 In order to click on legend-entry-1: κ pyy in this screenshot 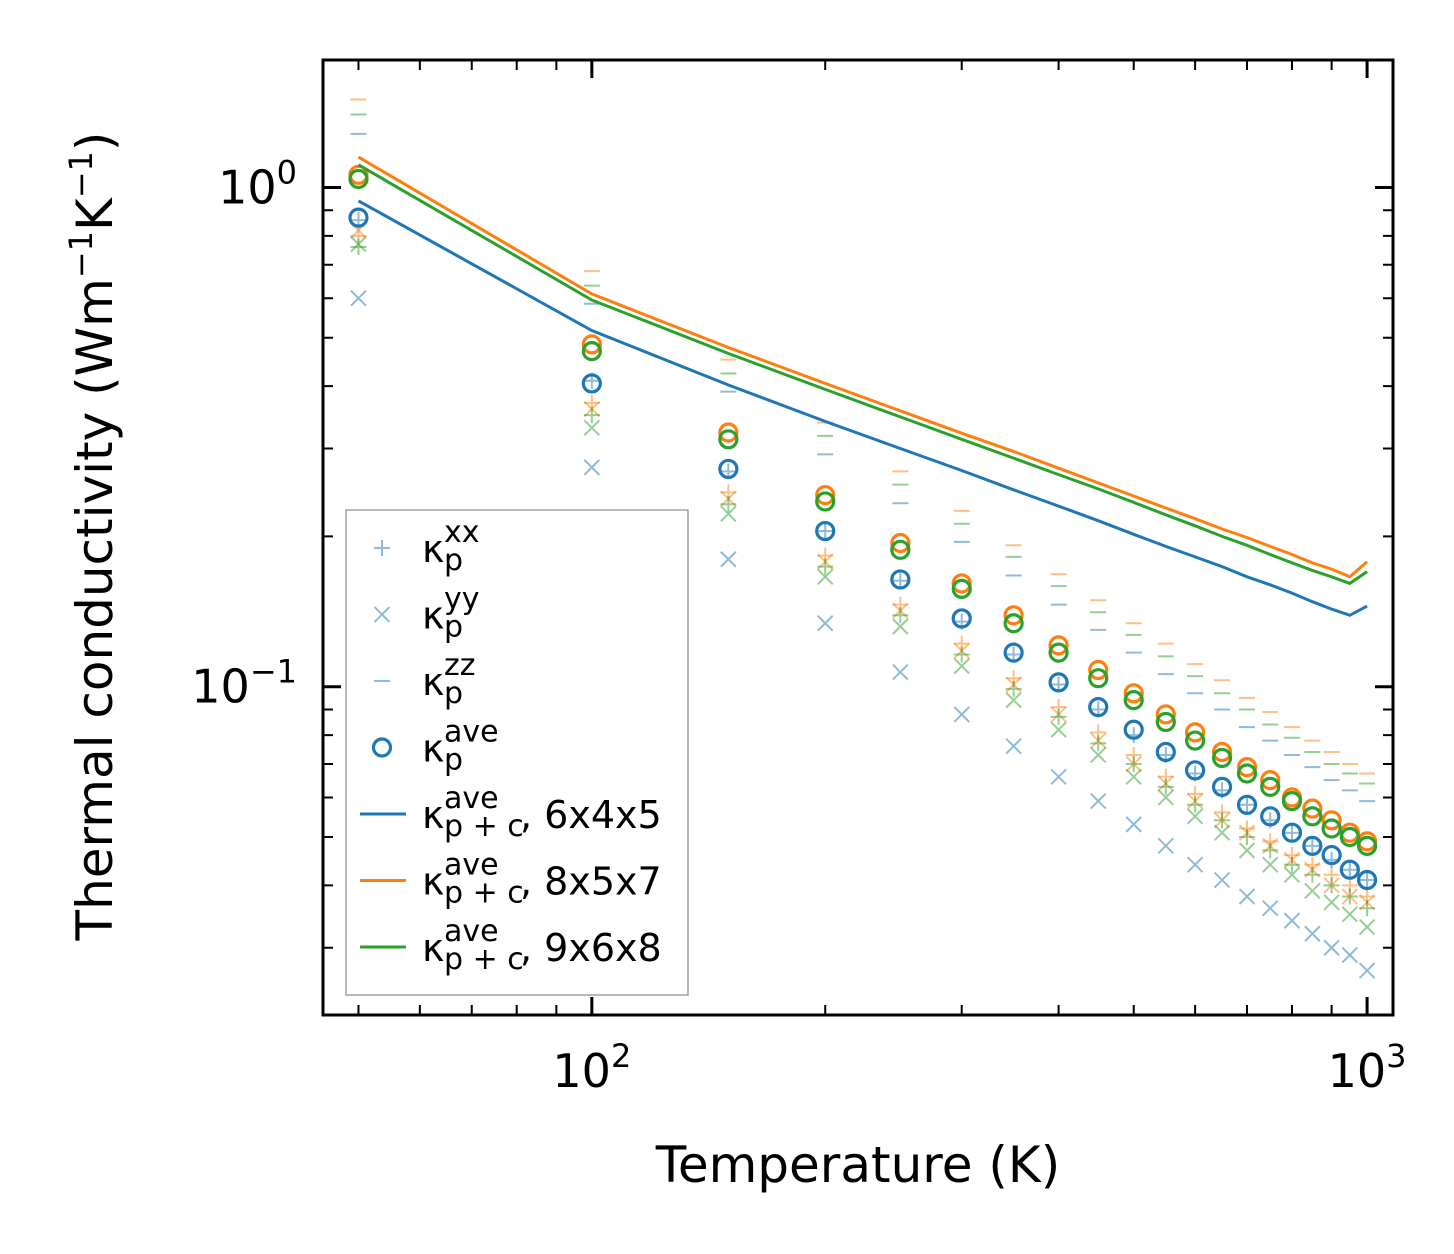, I will do `click(426, 613)`.